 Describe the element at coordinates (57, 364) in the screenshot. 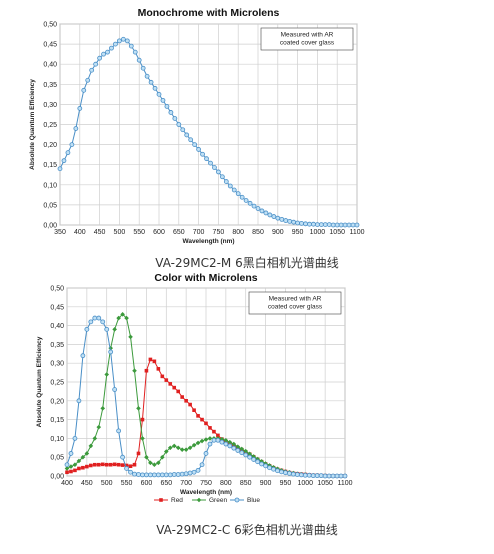

I see `y-tick-label: 0,30` at that location.